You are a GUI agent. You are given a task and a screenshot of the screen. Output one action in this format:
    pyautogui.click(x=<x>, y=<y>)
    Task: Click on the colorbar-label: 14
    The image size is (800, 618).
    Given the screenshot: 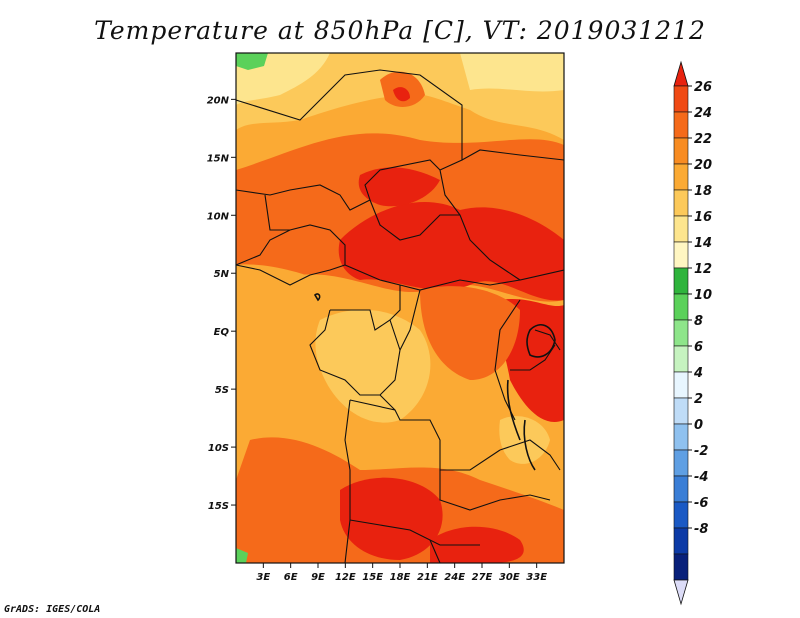 What is the action you would take?
    pyautogui.click(x=703, y=243)
    